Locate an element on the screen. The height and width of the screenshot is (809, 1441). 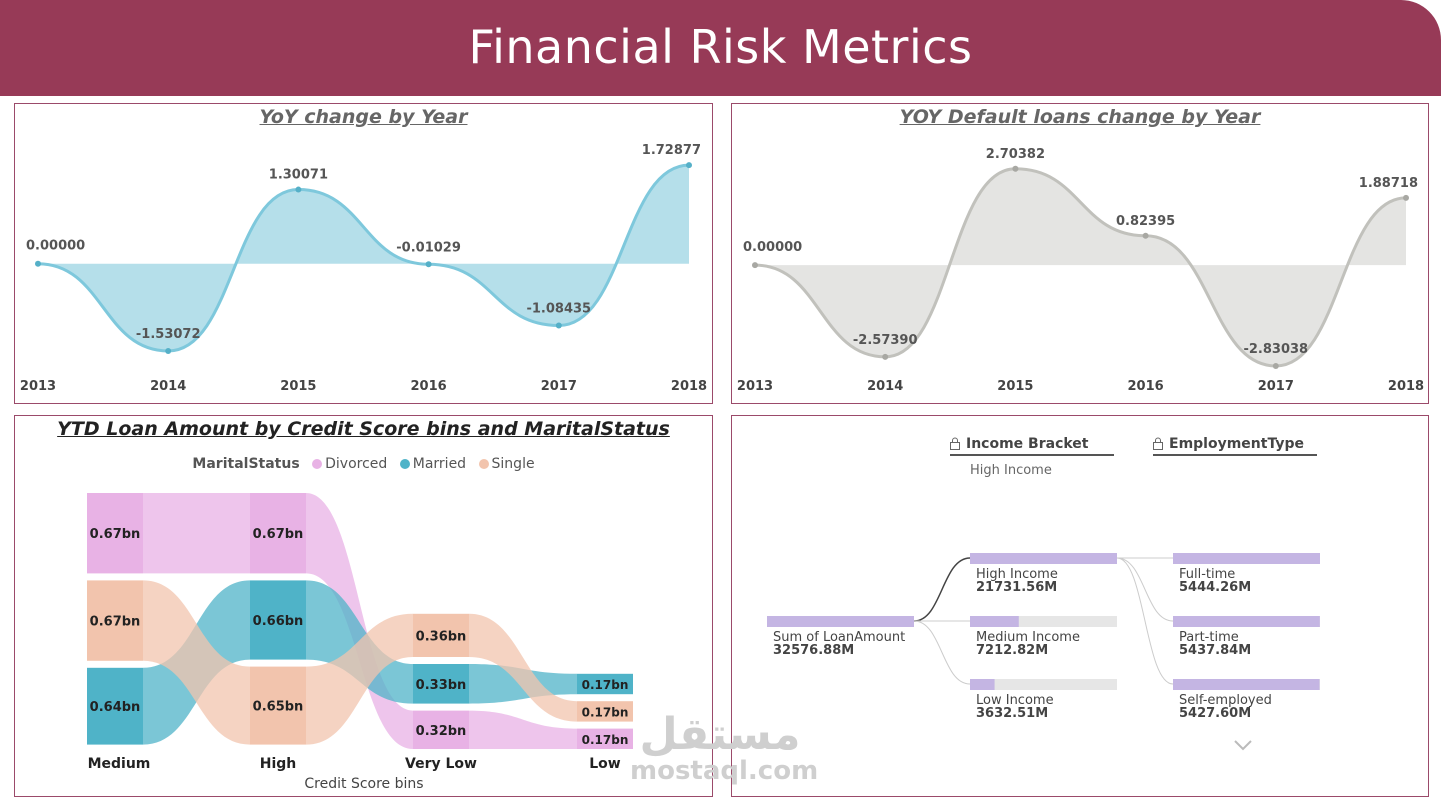
node-label: Low Income is located at coordinates (1015, 700).